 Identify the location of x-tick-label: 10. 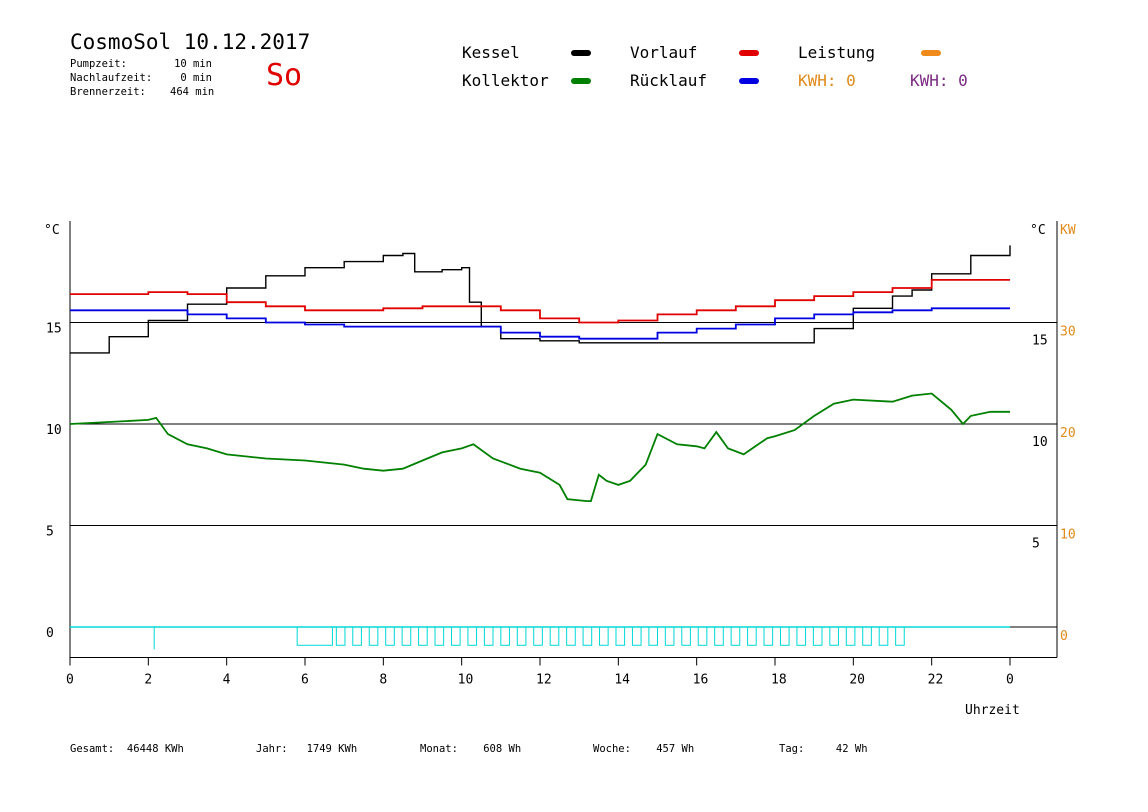
(466, 679).